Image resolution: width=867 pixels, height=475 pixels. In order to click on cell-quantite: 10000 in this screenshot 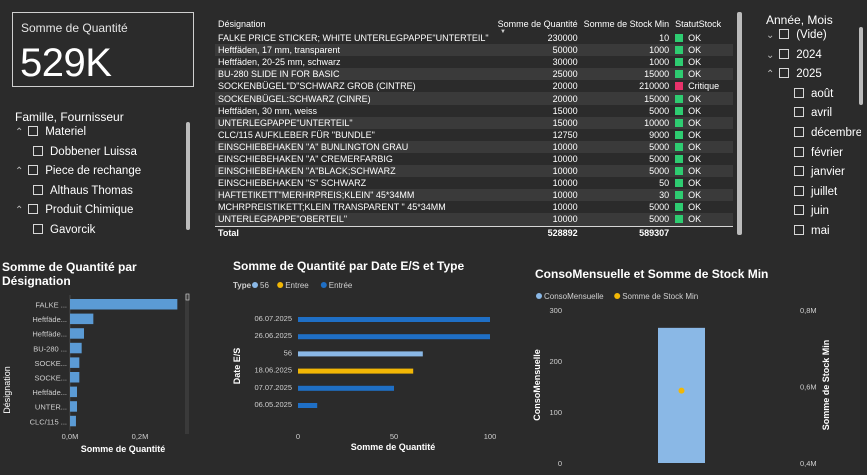, I will do `click(537, 219)`.